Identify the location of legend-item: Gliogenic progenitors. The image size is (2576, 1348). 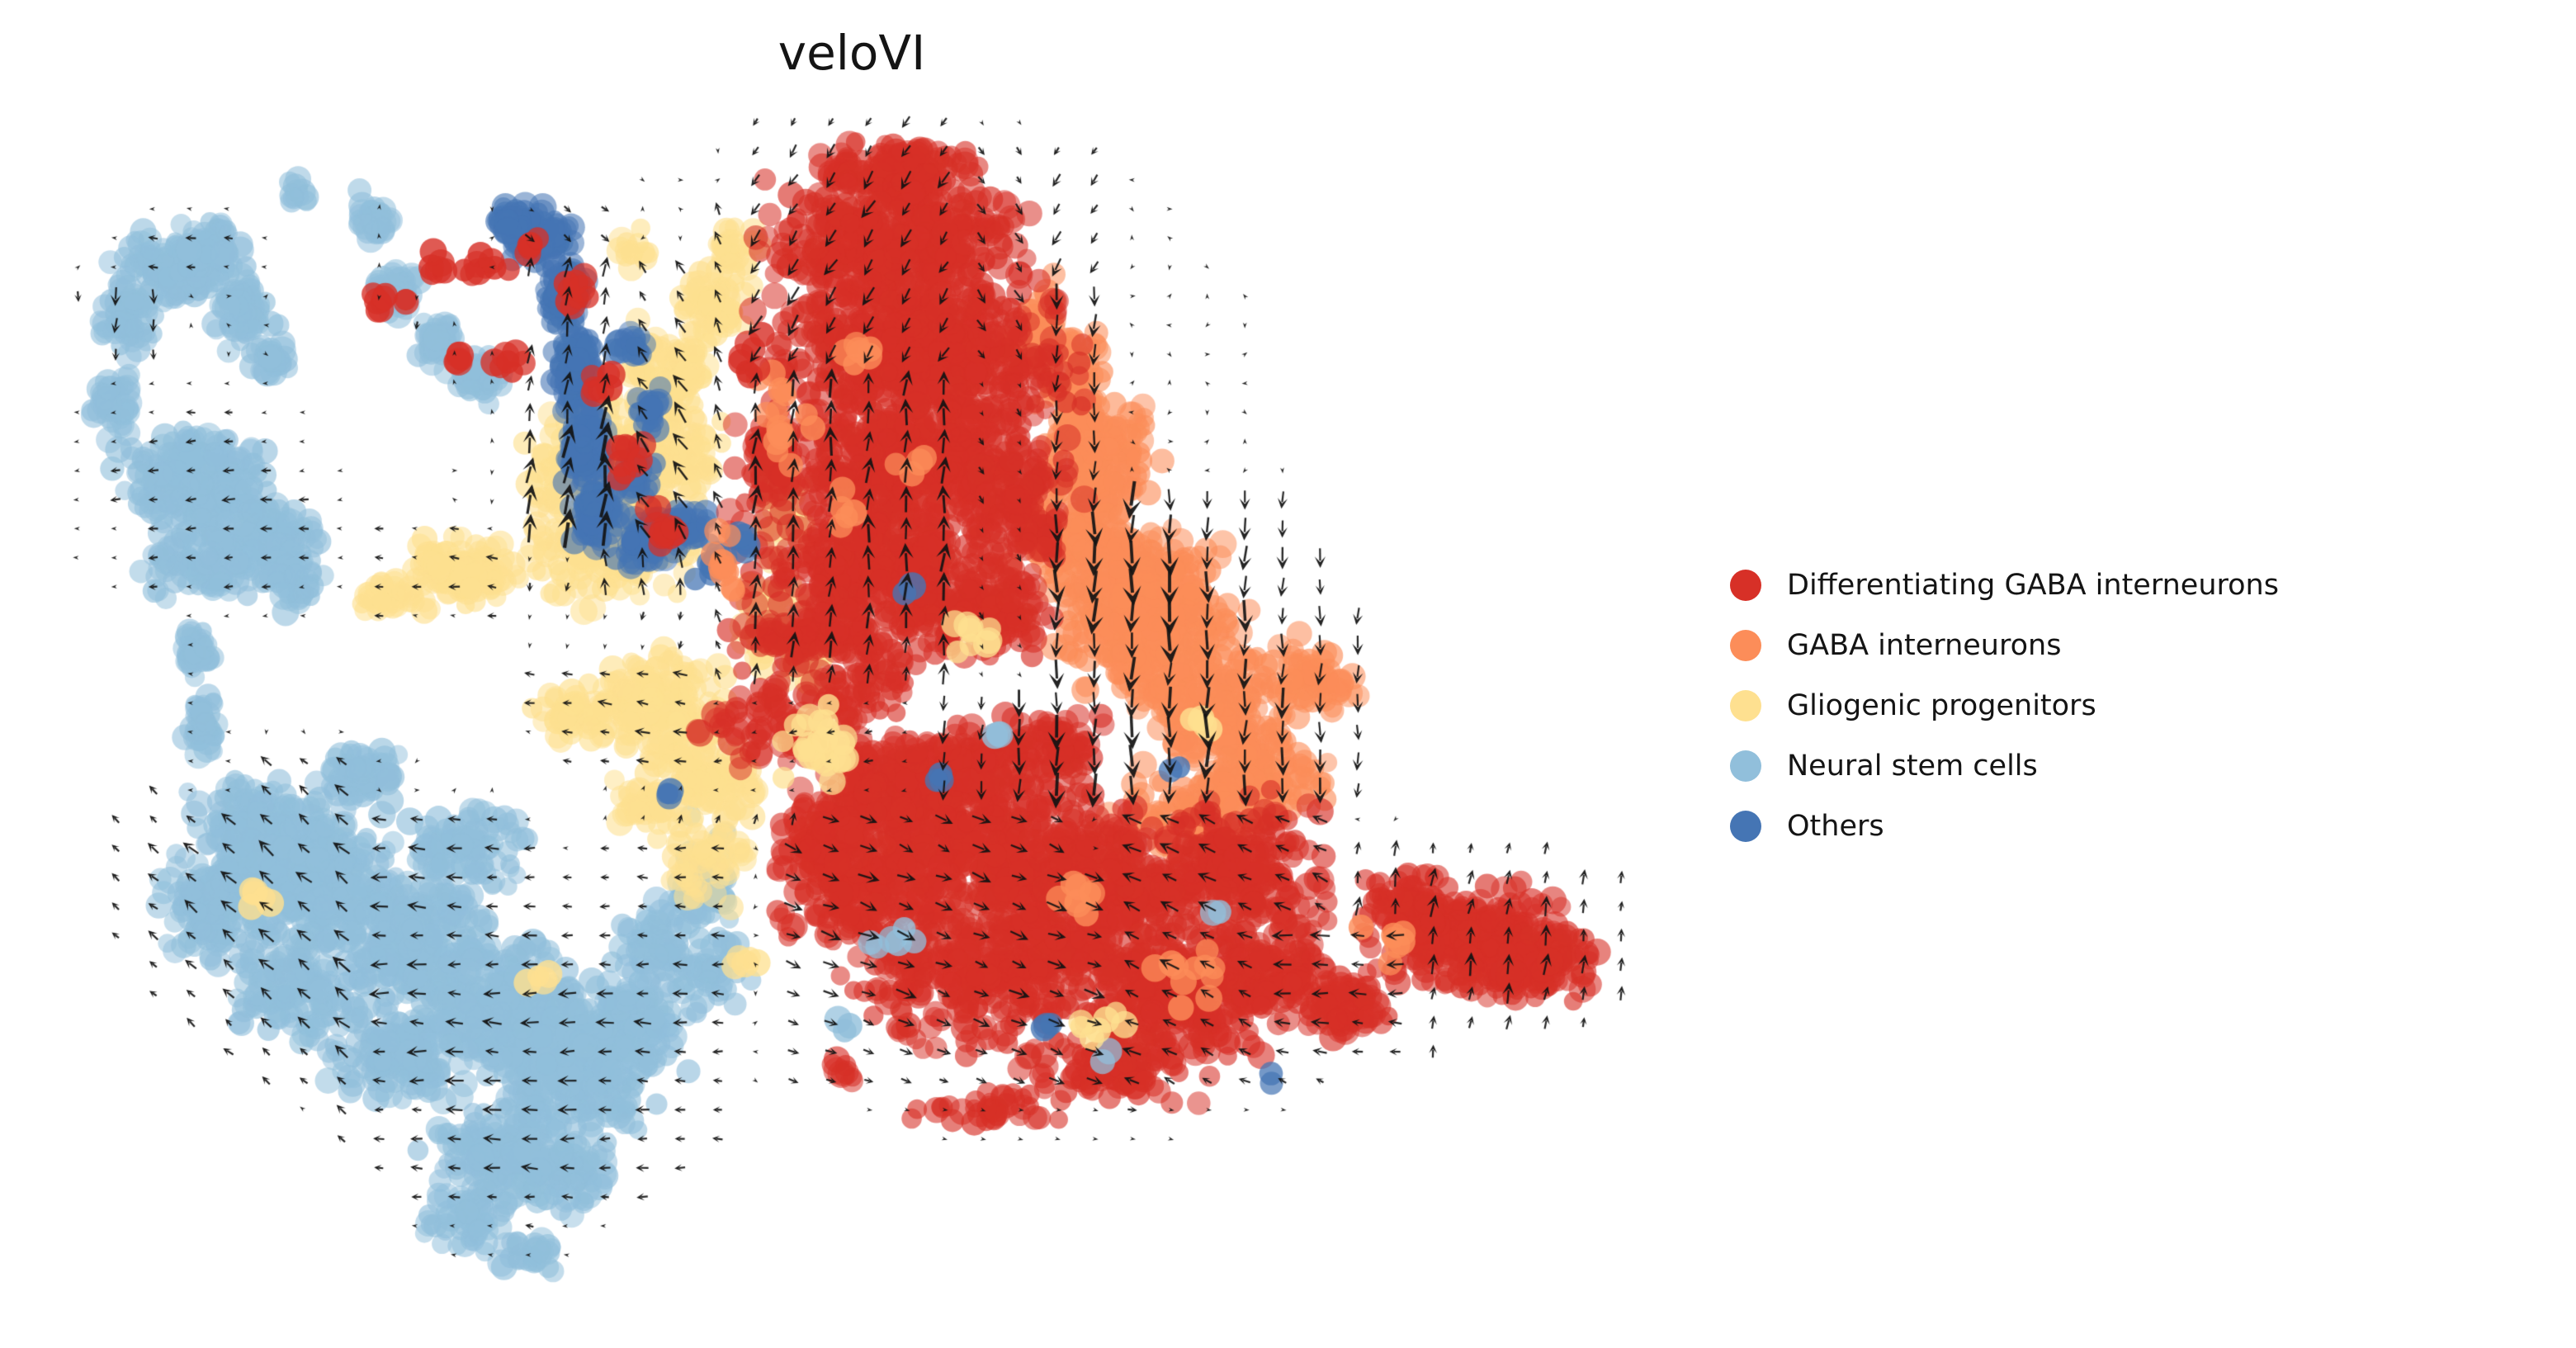
(2004, 705).